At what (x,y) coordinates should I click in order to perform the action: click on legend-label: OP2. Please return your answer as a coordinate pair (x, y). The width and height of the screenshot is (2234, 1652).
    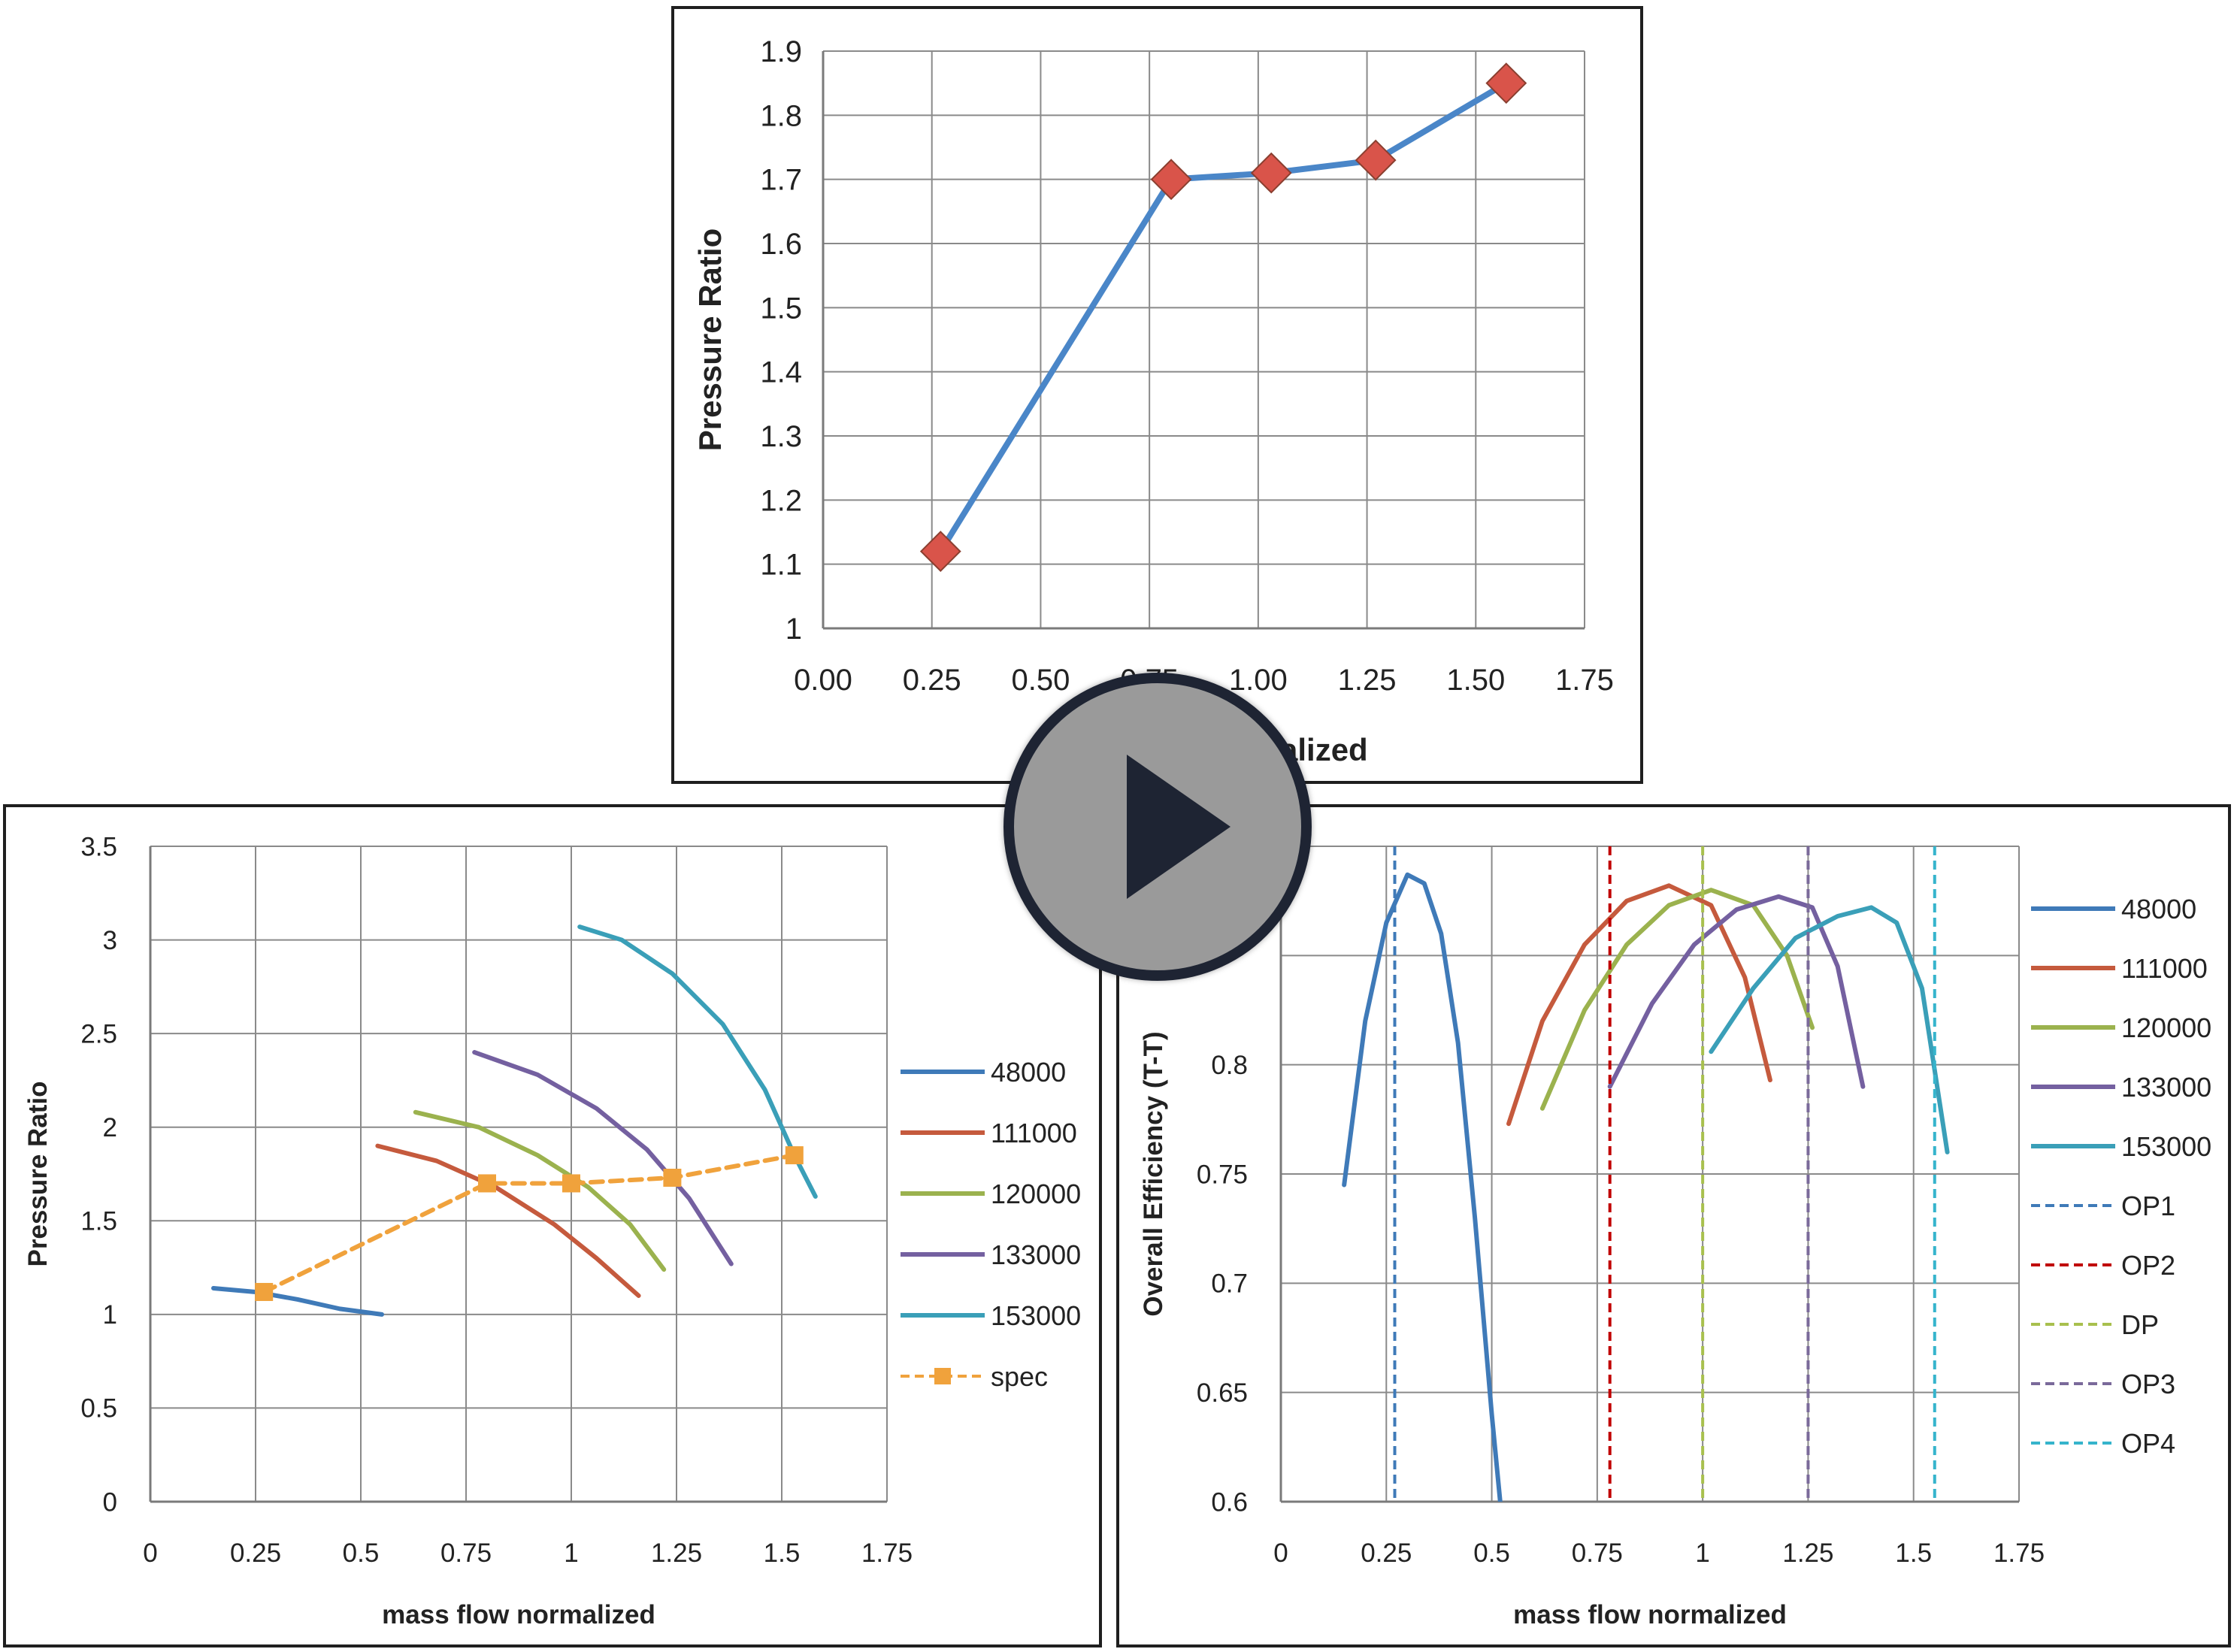
    Looking at the image, I should click on (2148, 1266).